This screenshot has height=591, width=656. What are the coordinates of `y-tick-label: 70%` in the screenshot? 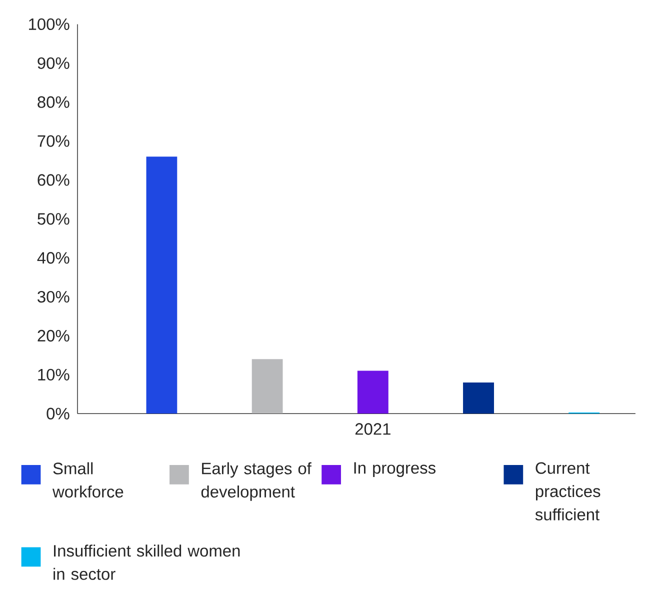 It's located at (54, 141).